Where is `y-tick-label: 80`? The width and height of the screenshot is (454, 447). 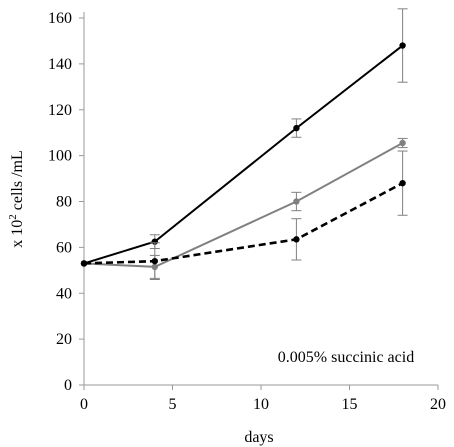
y-tick-label: 80 is located at coordinates (64, 202).